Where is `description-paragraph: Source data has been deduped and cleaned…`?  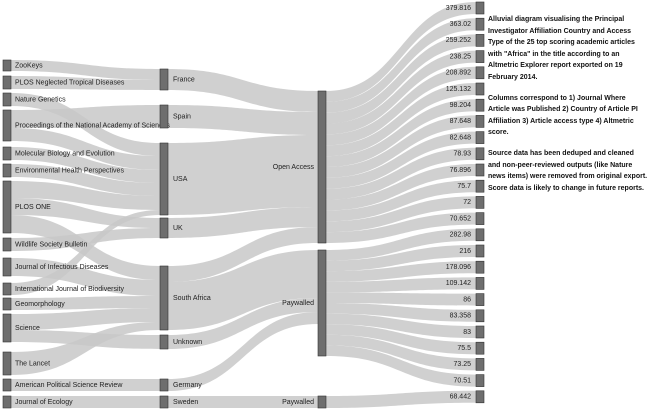
description-paragraph: Source data has been deduped and cleaned… is located at coordinates (568, 170).